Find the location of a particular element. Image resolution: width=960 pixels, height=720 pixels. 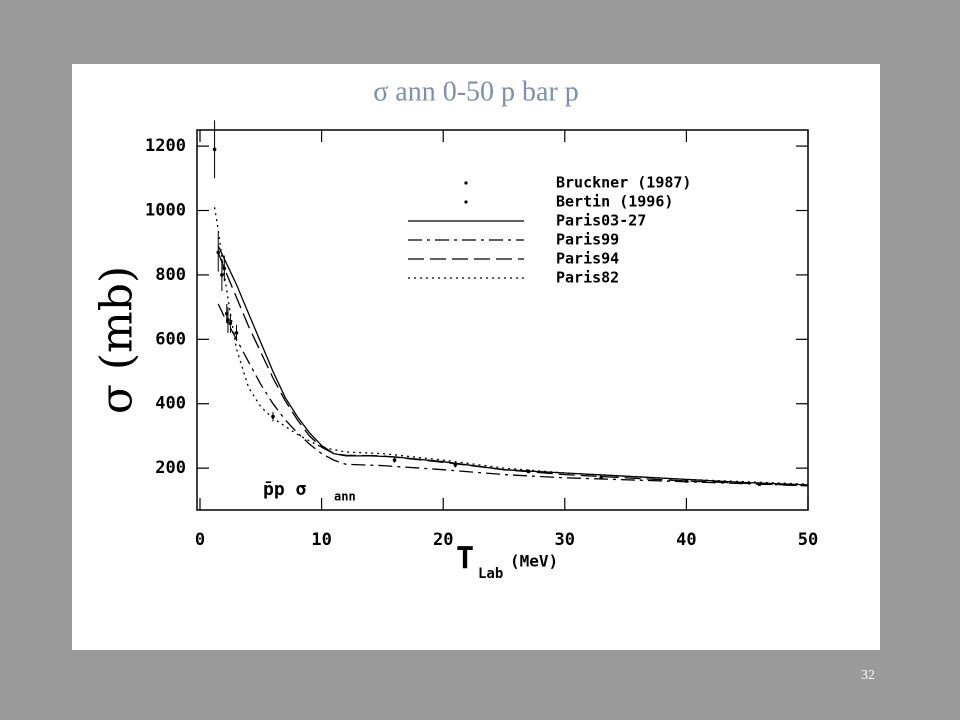

y-tick-label: 200 is located at coordinates (170, 468).